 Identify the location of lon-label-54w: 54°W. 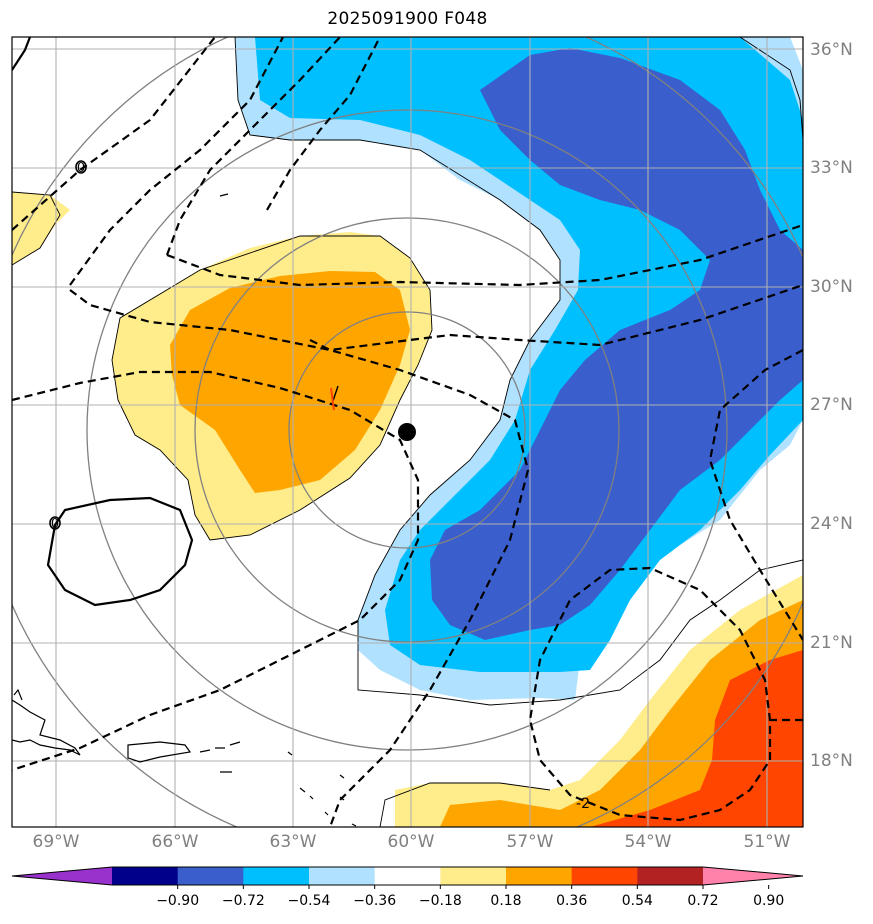
(648, 842).